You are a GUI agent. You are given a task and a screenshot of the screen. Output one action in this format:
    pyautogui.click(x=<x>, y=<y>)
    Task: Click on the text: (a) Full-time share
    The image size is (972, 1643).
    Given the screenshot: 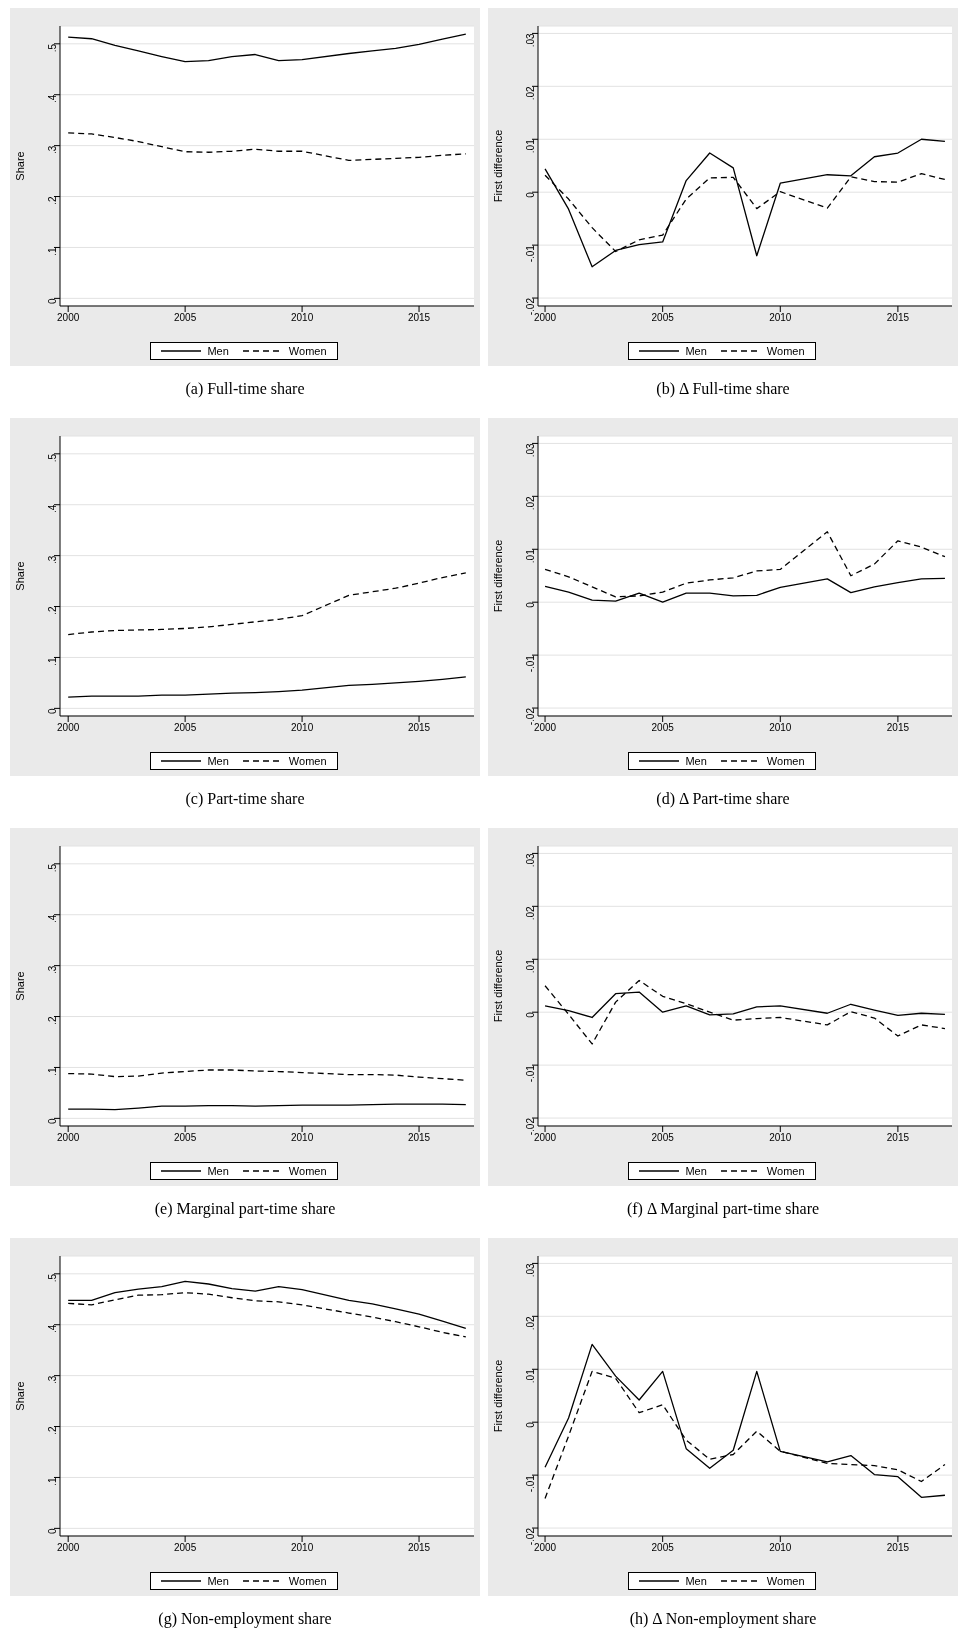 What is the action you would take?
    pyautogui.click(x=245, y=389)
    